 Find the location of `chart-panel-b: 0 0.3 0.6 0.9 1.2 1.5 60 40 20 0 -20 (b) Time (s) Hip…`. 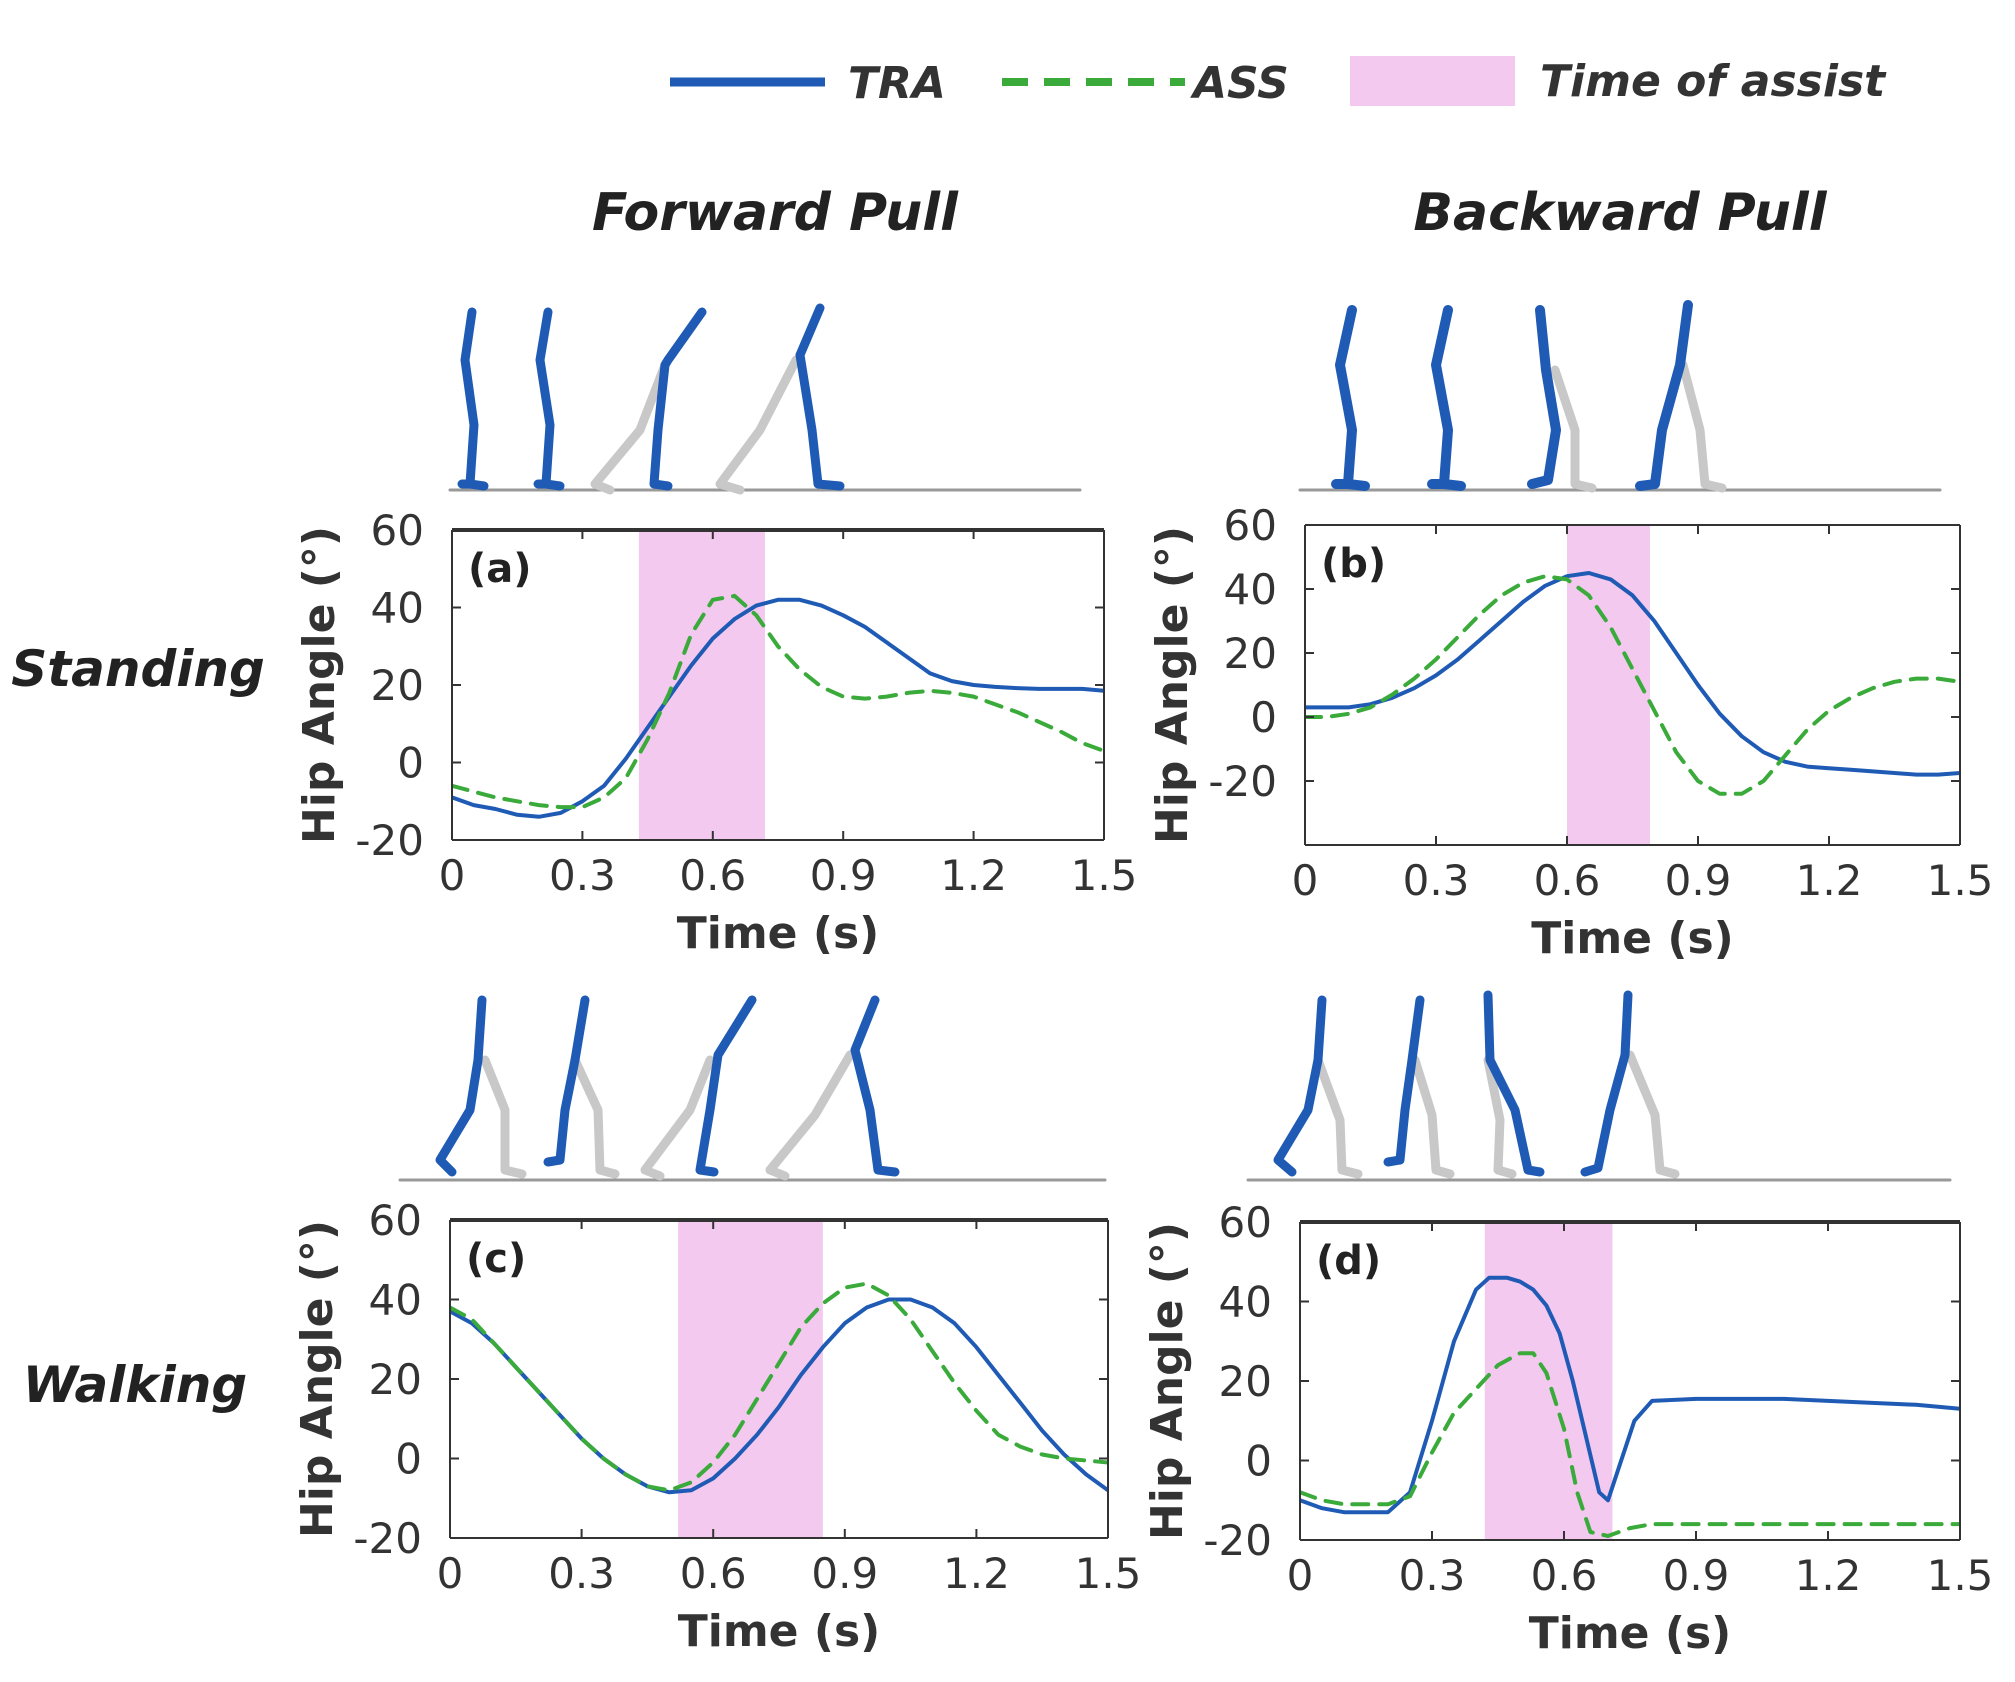

chart-panel-b: 0 0.3 0.6 0.9 1.2 1.5 60 40 20 0 -20 (b) Time (s) Hip… is located at coordinates (1570, 732).